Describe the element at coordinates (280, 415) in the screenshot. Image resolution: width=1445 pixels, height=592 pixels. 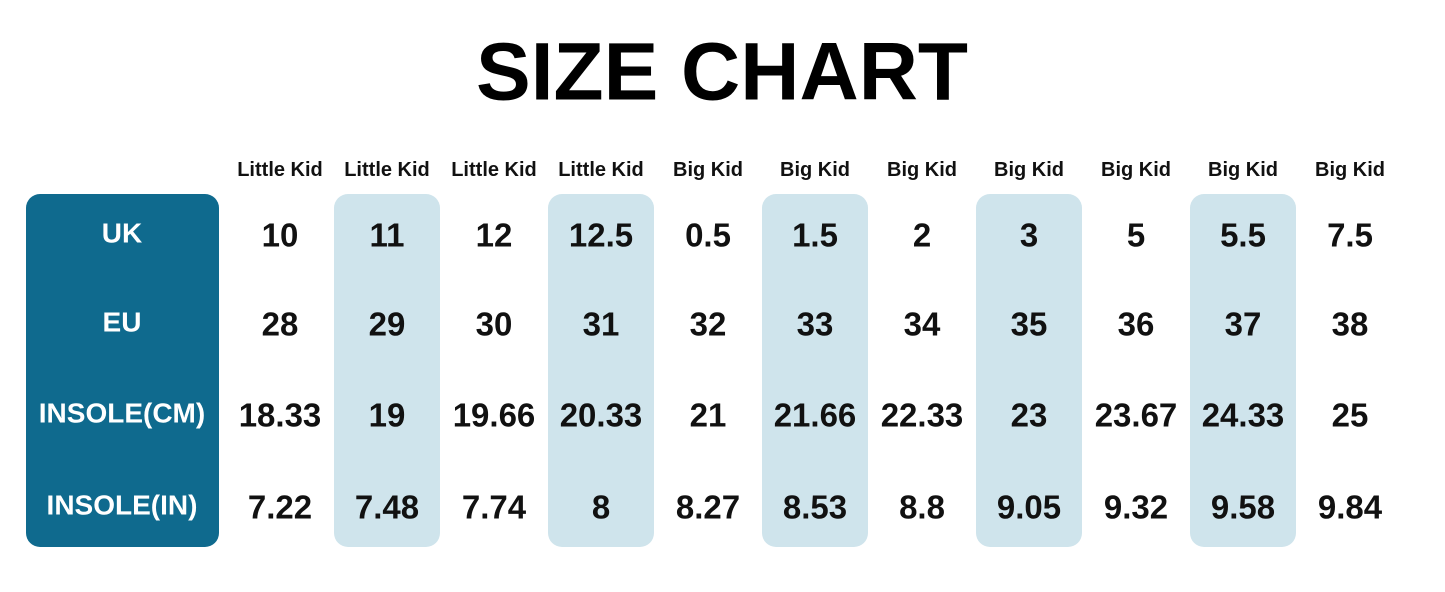
I see `cell: 18.33` at that location.